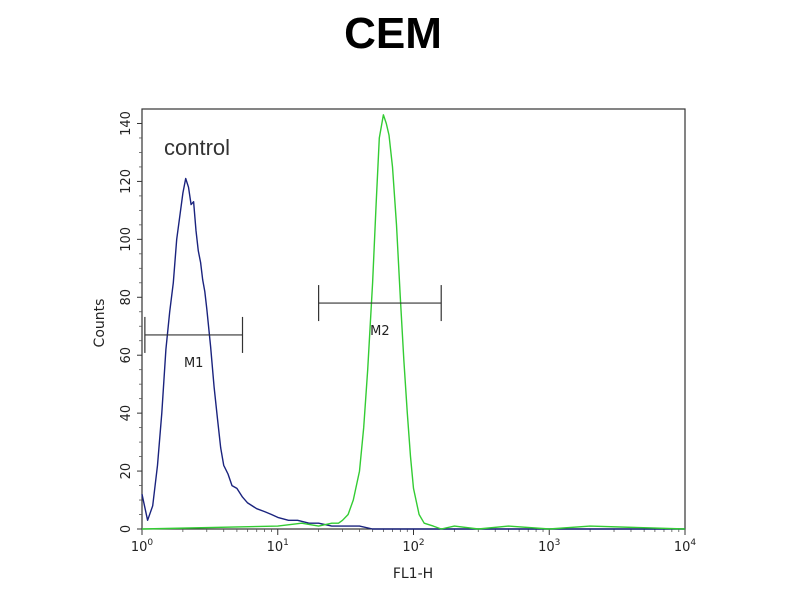  Describe the element at coordinates (393, 33) in the screenshot. I see `chart-title: CEM` at that location.